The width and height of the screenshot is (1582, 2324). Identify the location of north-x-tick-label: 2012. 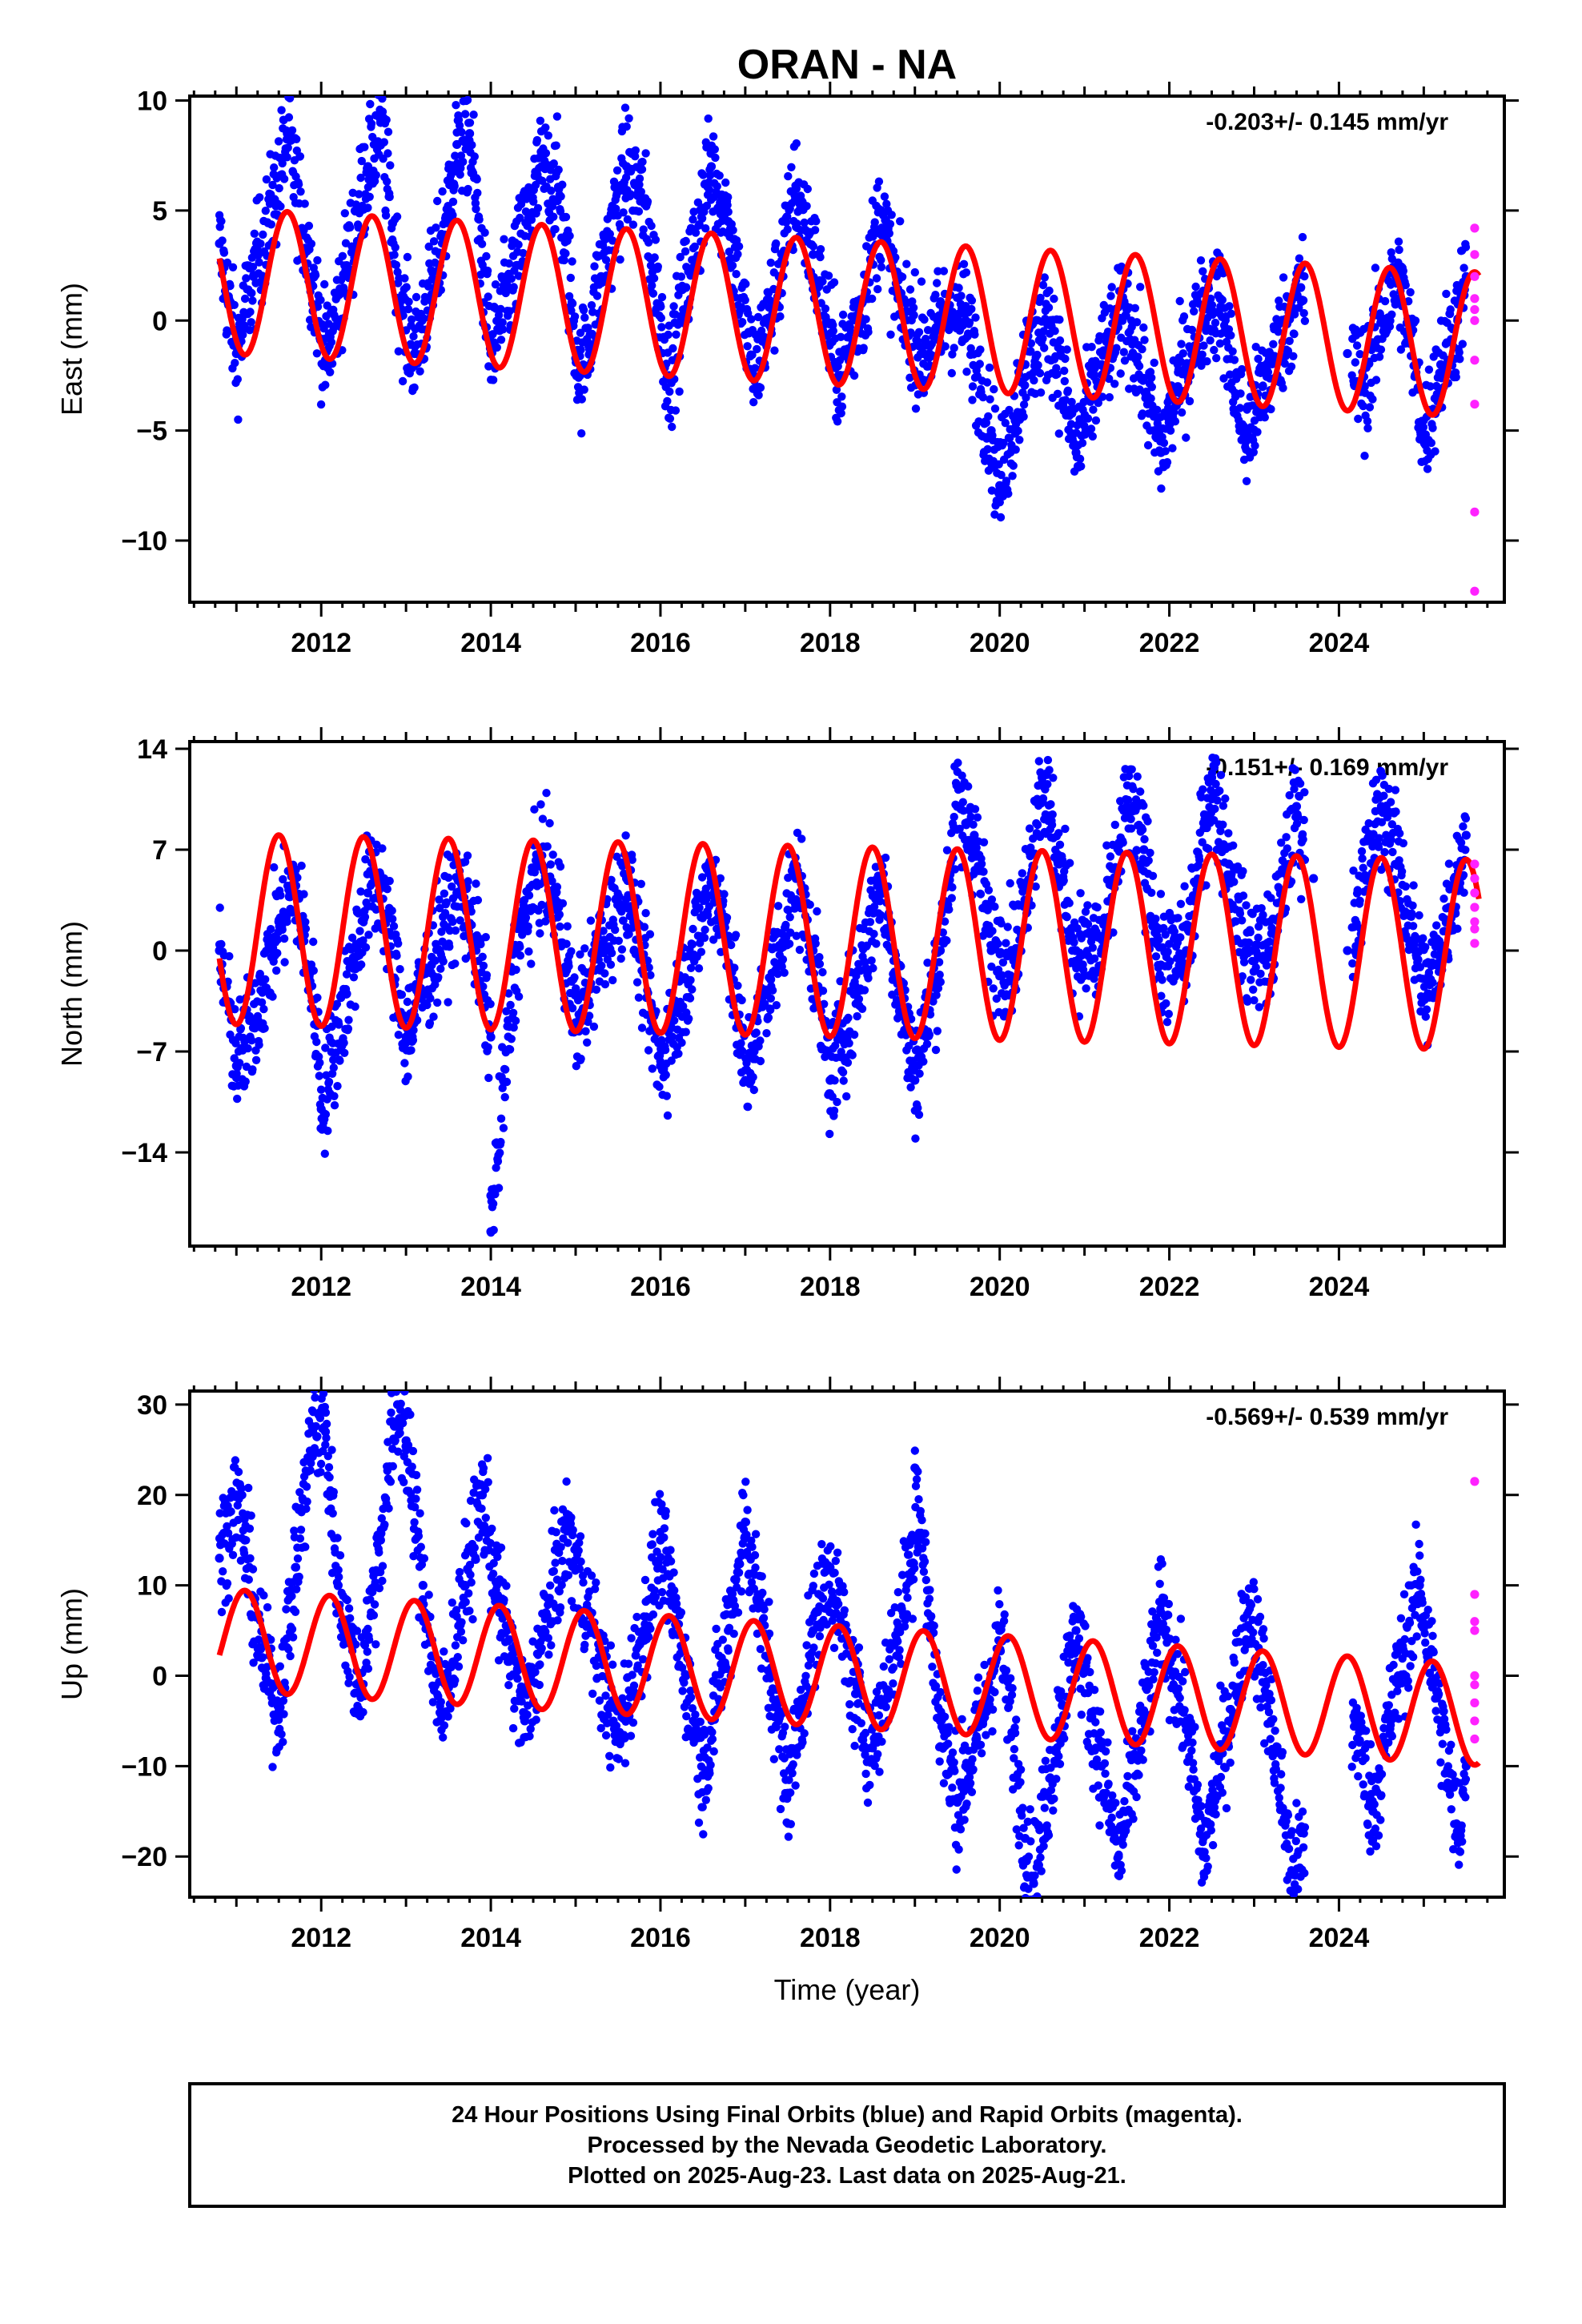
(321, 1287).